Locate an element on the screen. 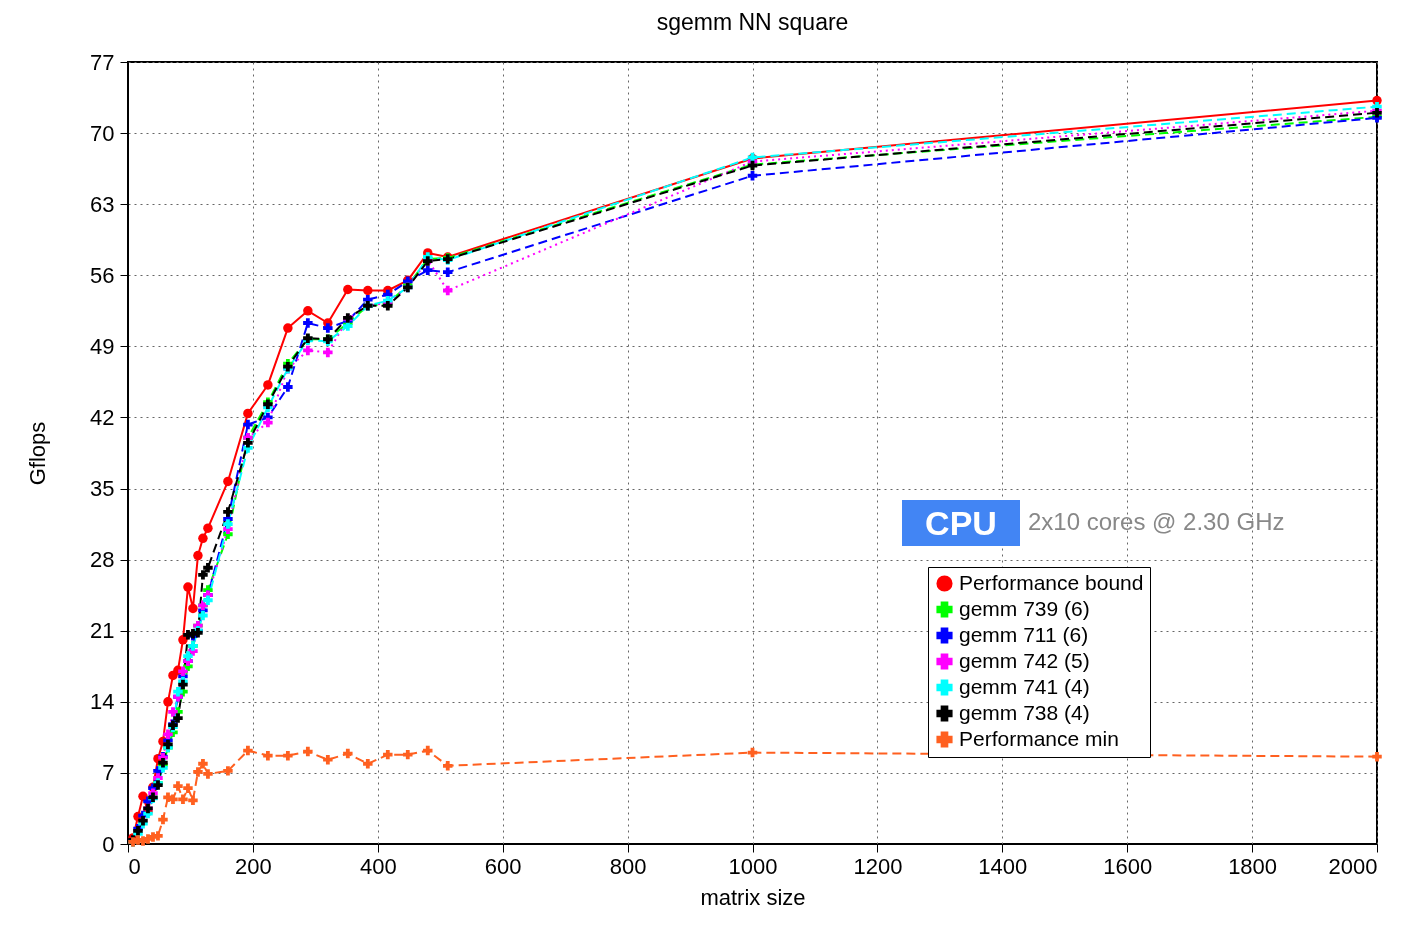 The width and height of the screenshot is (1420, 930). x-tick-label: 2000 is located at coordinates (1353, 866).